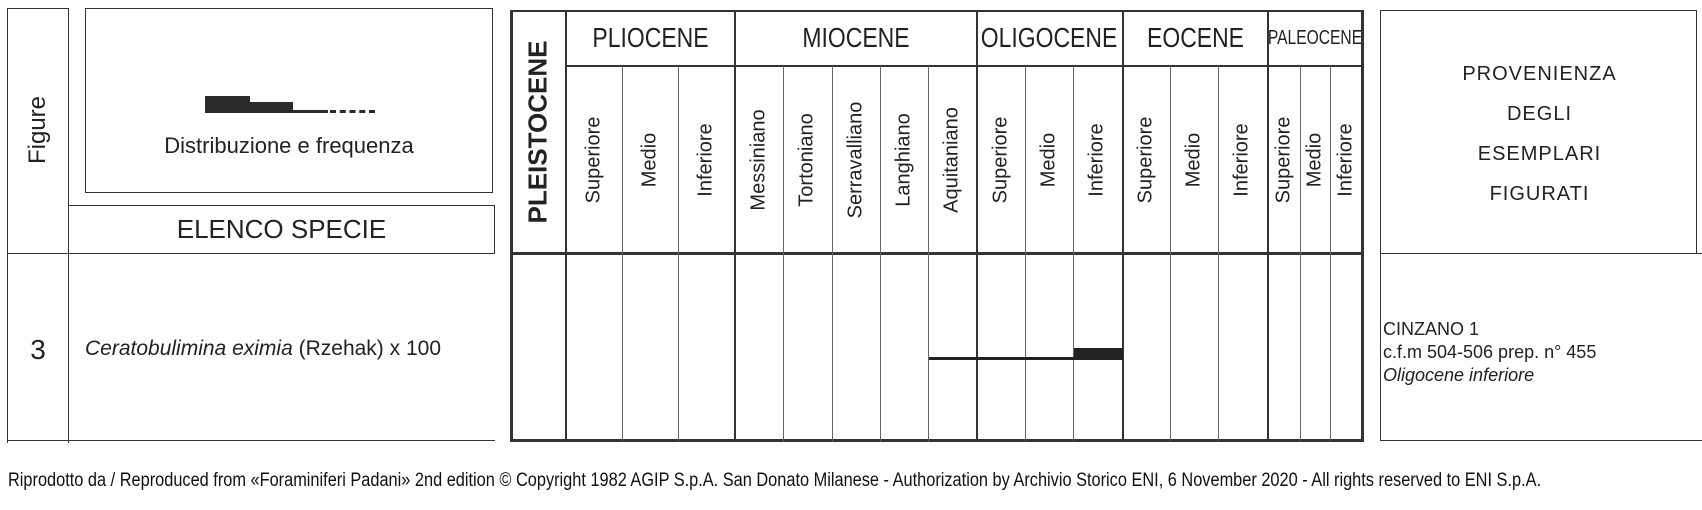  I want to click on species-author: (Rzehak) x 100, so click(366, 348).